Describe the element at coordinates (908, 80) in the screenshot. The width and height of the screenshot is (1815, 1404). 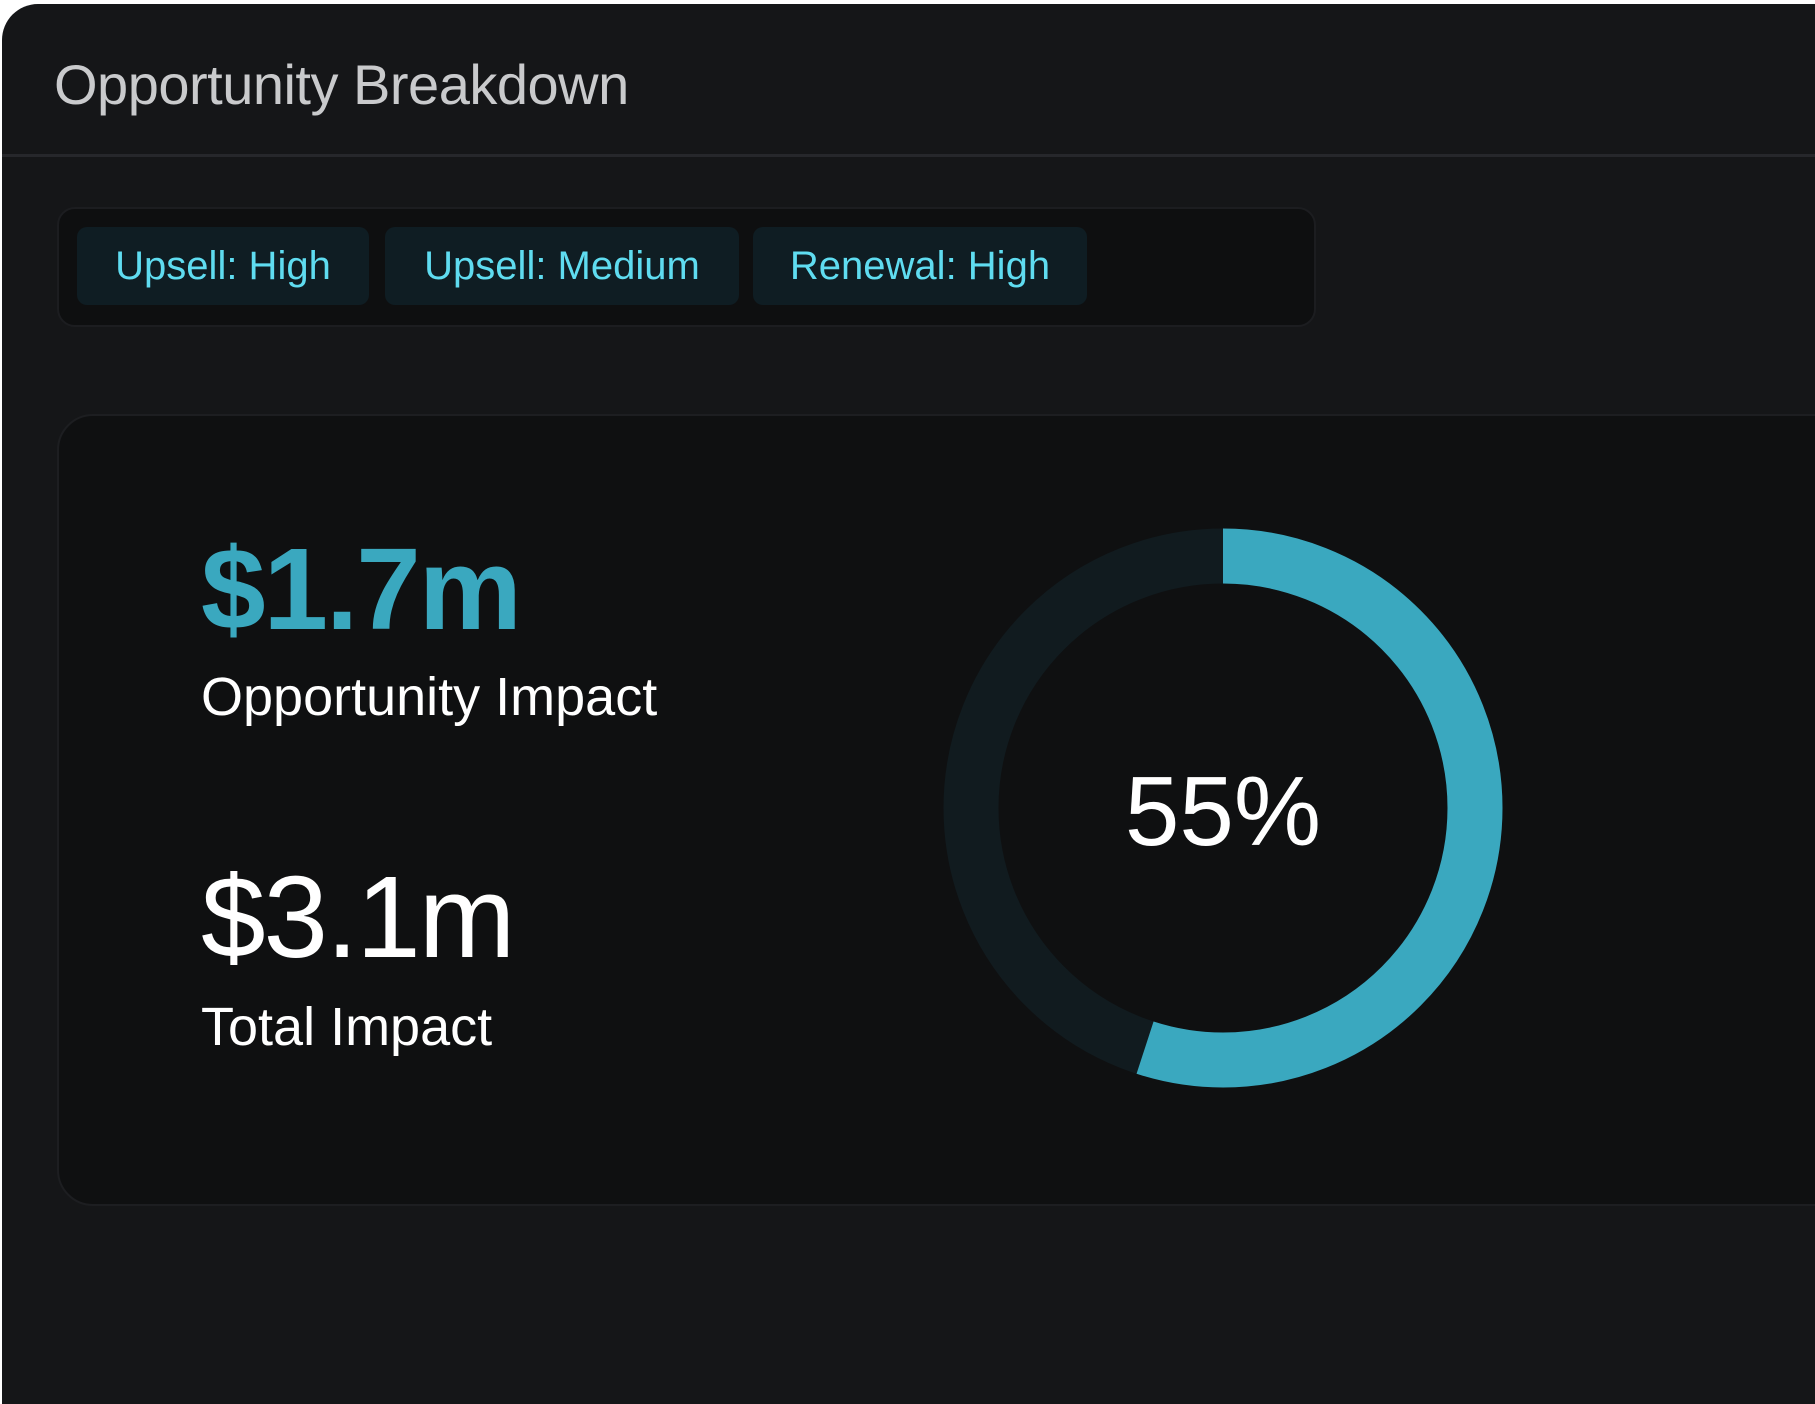
I see `panel-header: Opportunity Breakdown` at that location.